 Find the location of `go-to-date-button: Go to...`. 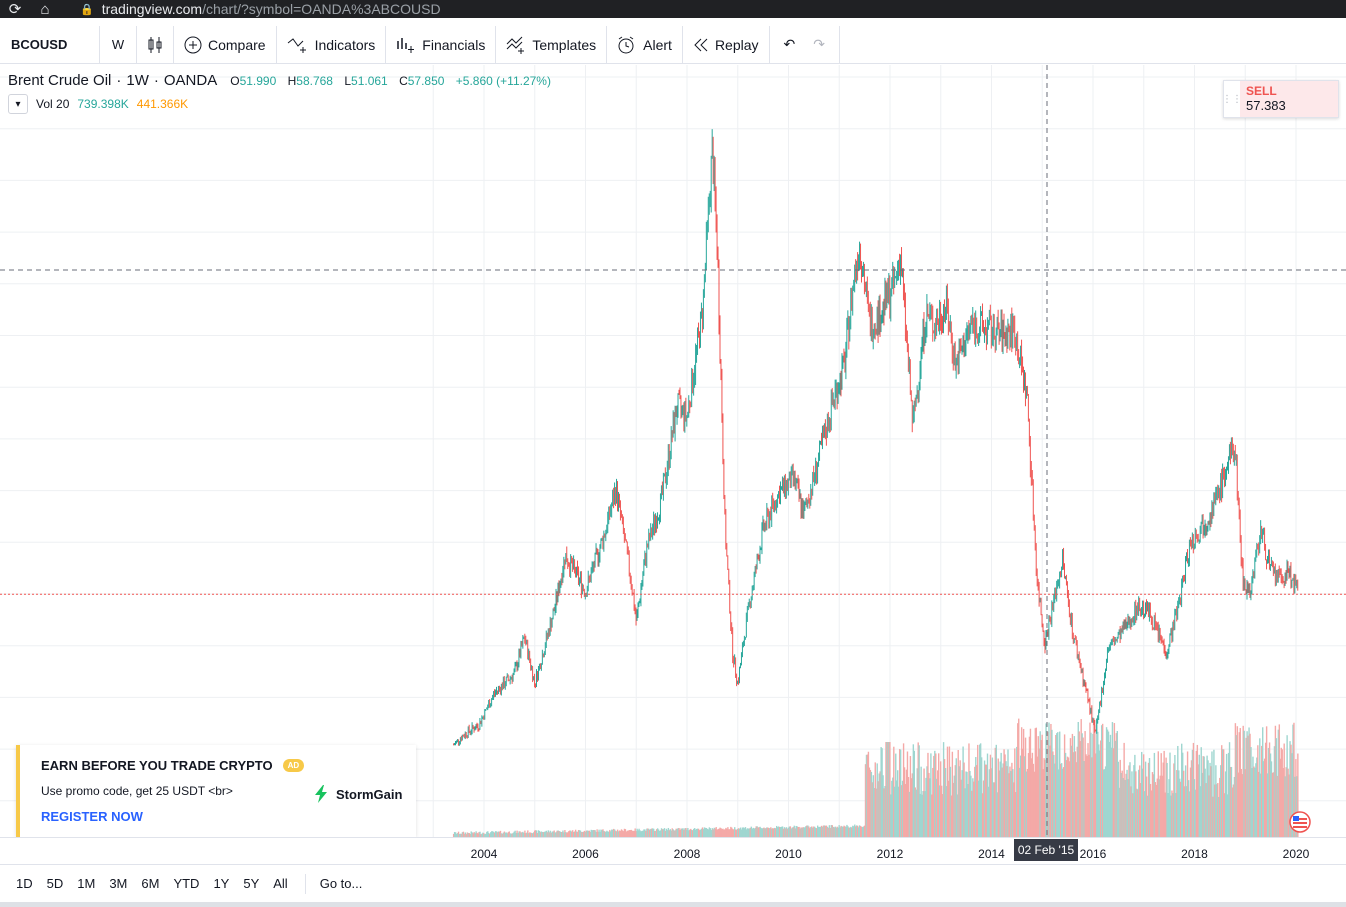

go-to-date-button: Go to... is located at coordinates (341, 883).